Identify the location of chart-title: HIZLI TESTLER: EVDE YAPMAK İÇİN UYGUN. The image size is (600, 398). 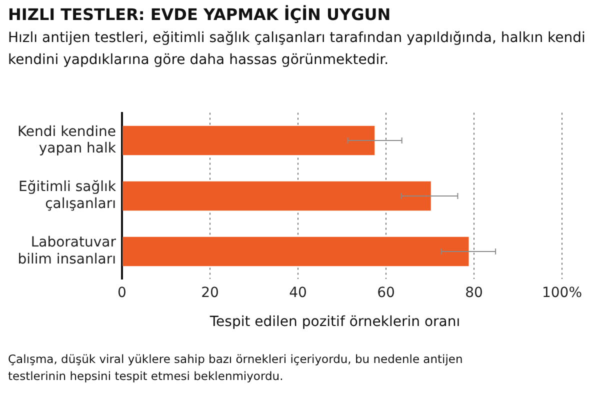
(199, 14).